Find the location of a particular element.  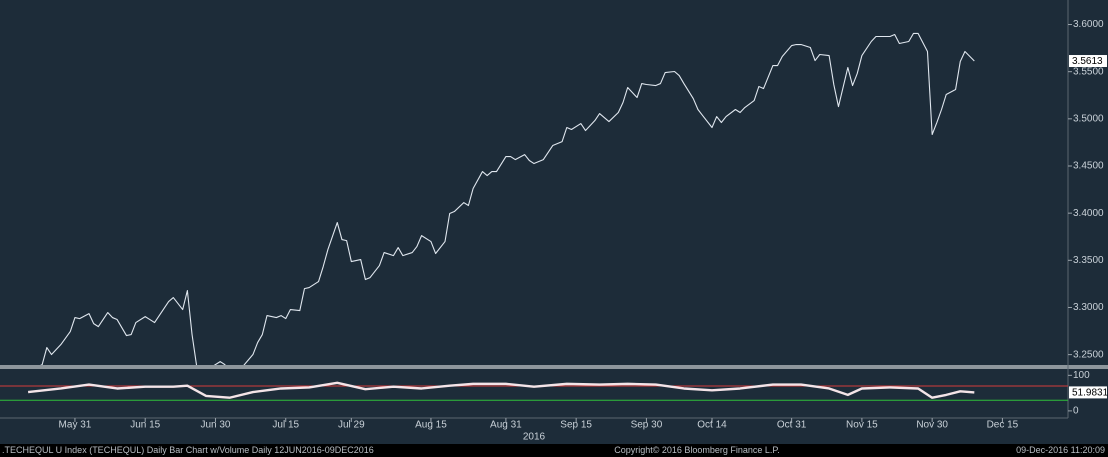

x-axis-label: 2016 is located at coordinates (534, 437).